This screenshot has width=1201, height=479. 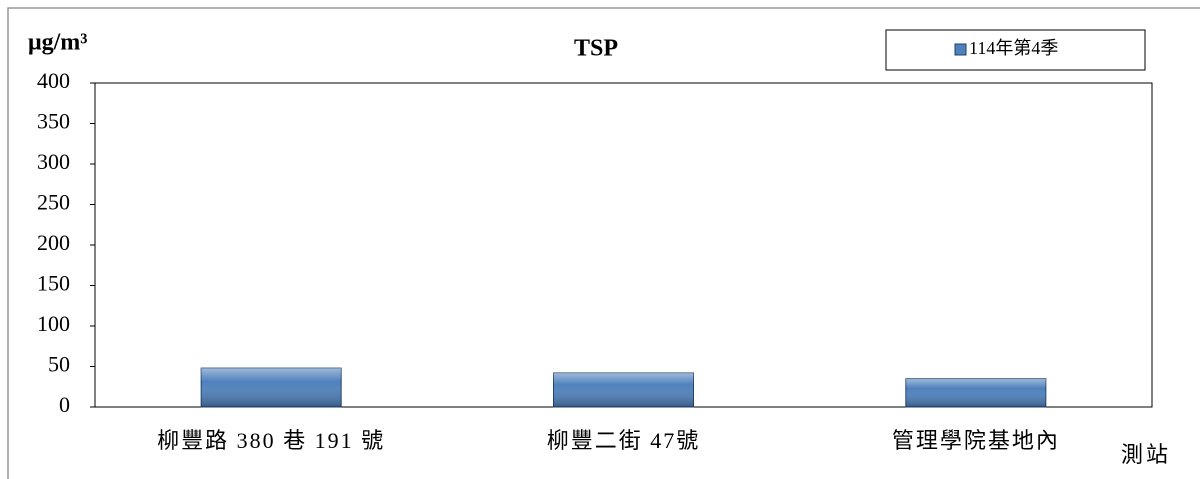 What do you see at coordinates (976, 440) in the screenshot?
I see `x-tick-label: 管理學院基地內` at bounding box center [976, 440].